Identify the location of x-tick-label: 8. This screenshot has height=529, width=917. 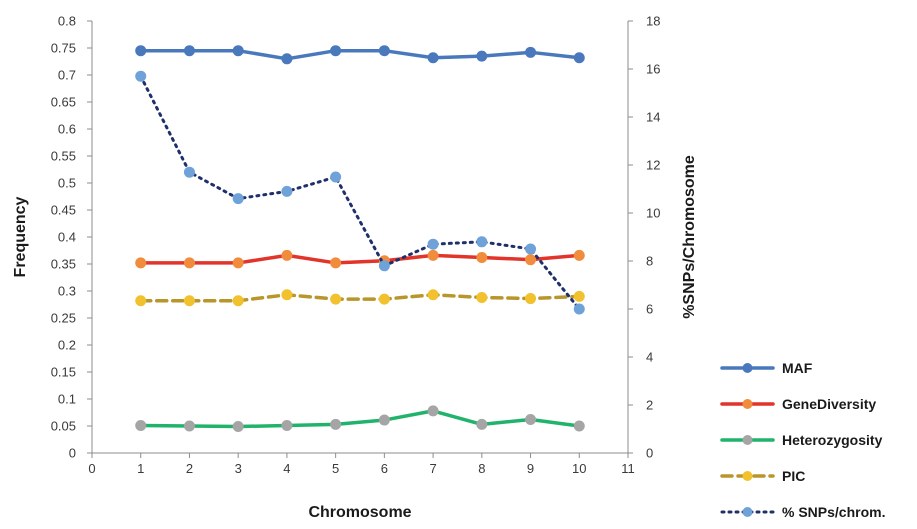
(481, 468).